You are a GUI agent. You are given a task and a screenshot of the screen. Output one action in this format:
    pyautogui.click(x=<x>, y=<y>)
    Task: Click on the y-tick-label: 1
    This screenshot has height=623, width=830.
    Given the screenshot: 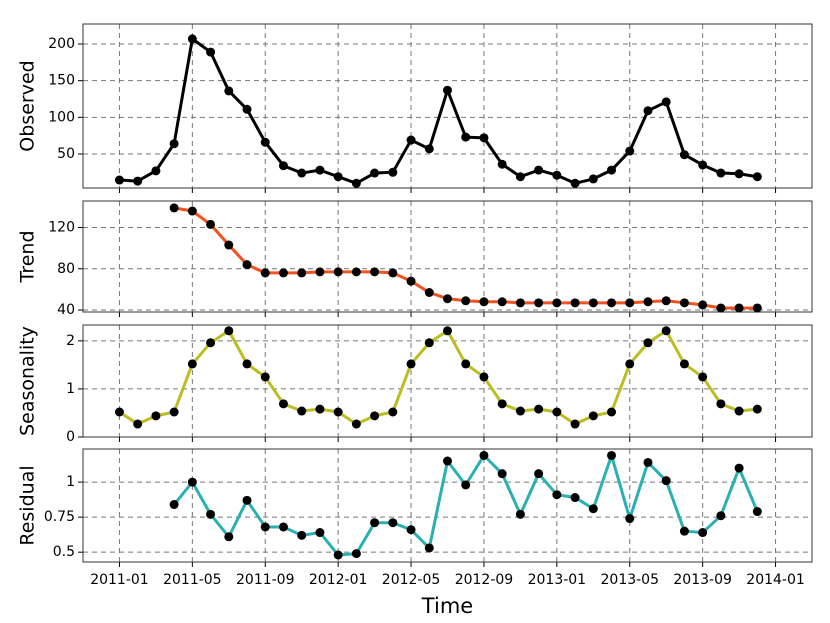 What is the action you would take?
    pyautogui.click(x=70, y=389)
    